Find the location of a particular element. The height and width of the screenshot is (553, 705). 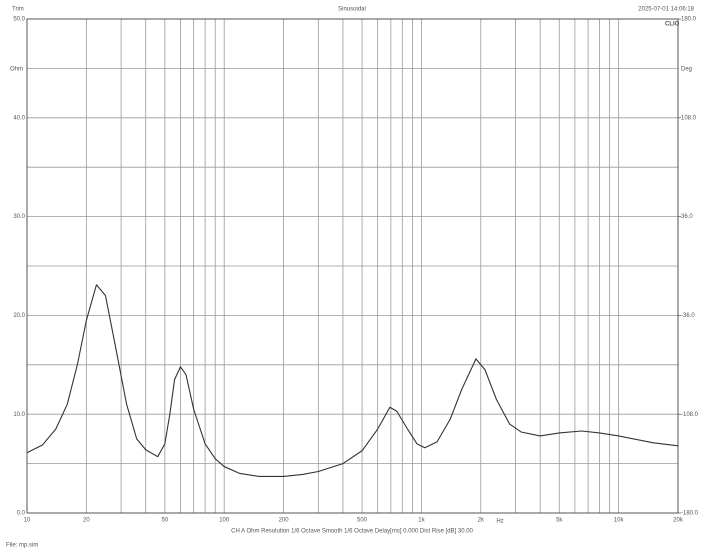

chart-title: Sinusoidal is located at coordinates (352, 10).